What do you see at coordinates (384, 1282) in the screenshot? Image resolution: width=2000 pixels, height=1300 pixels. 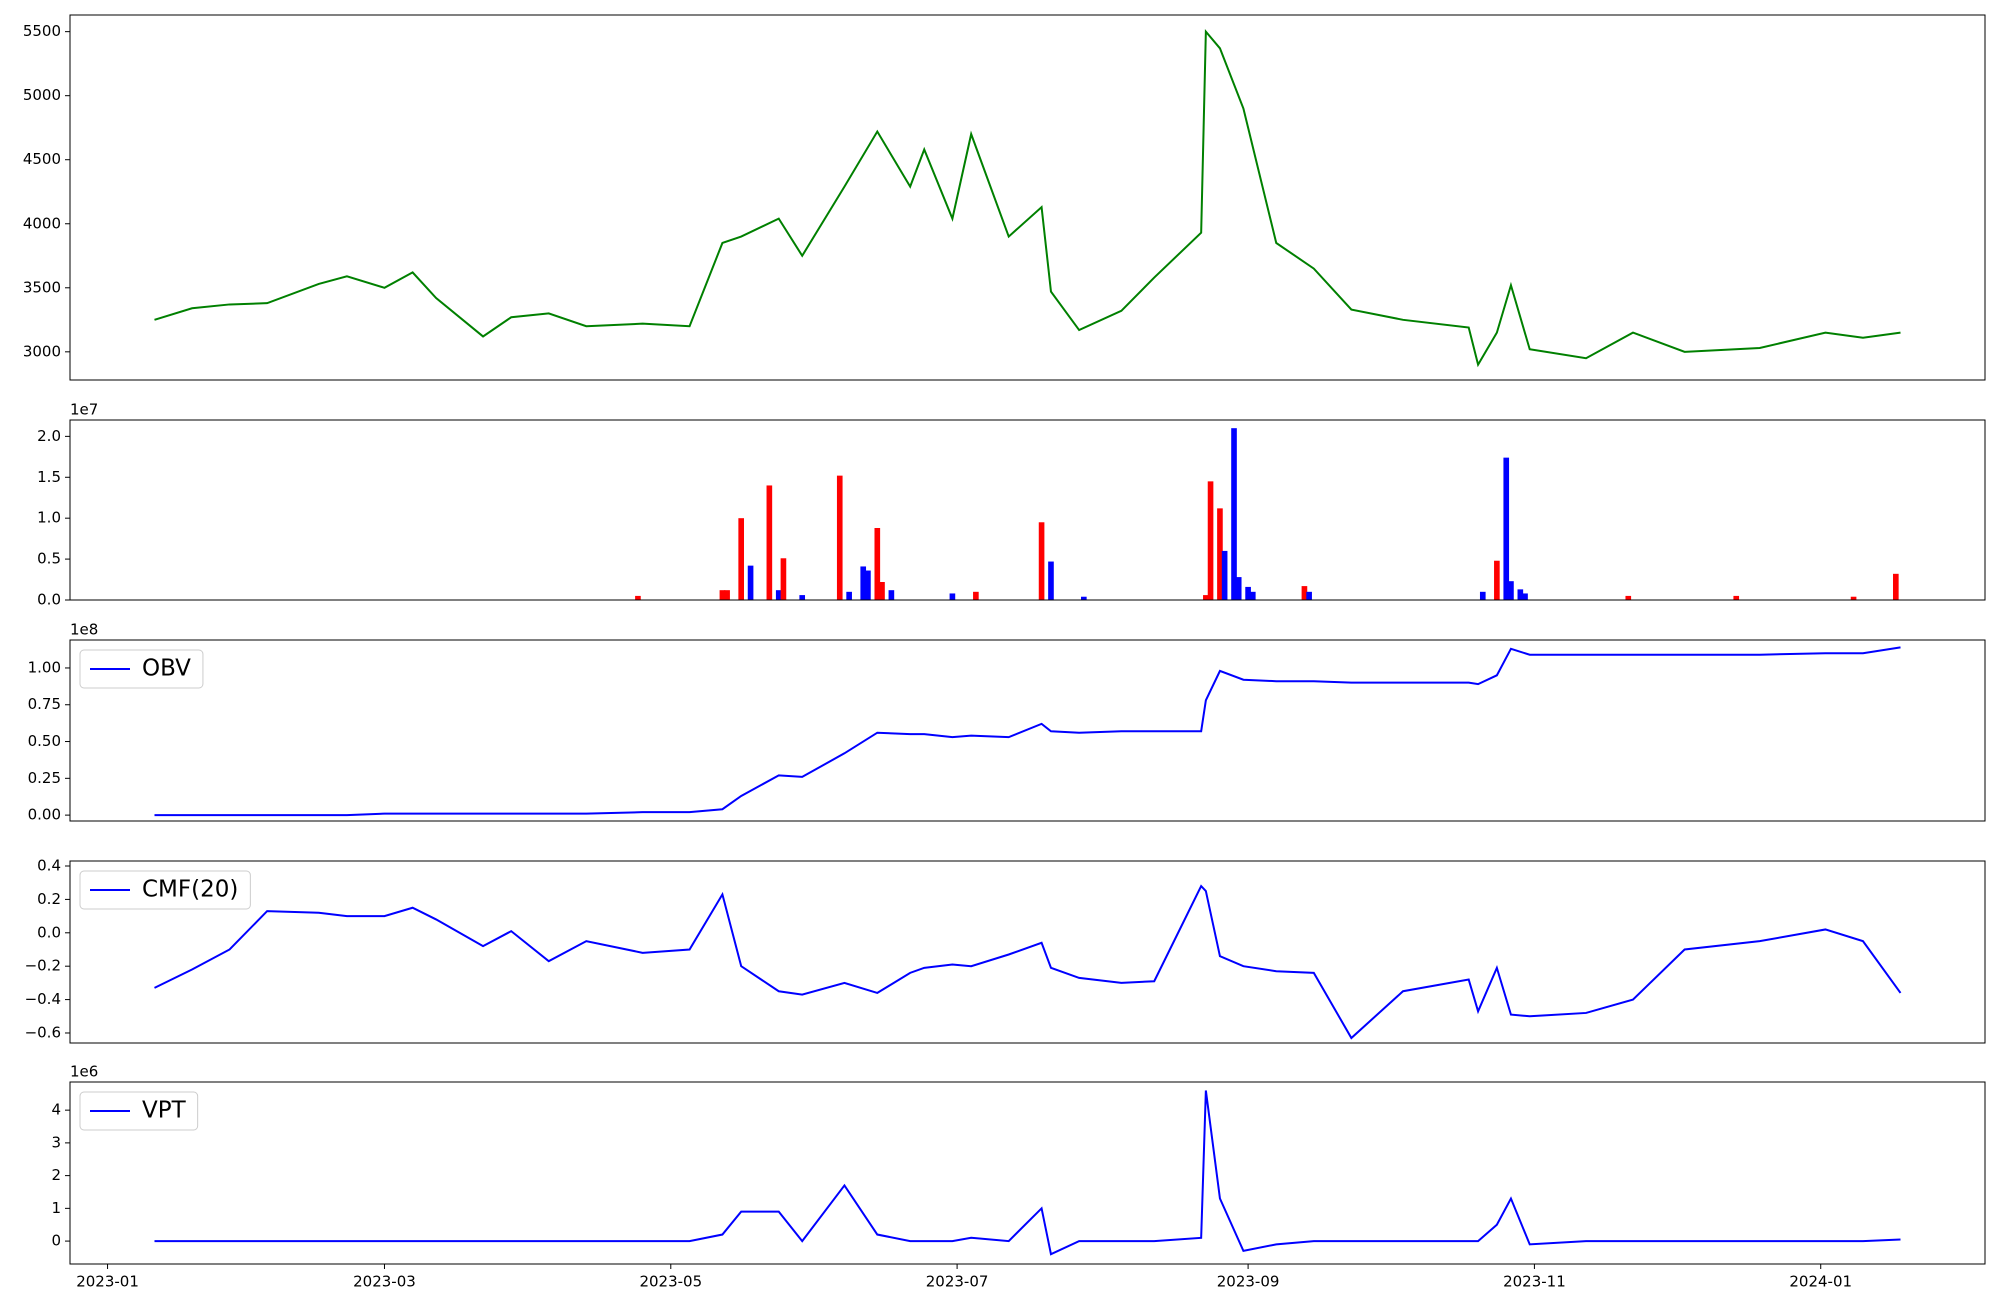 I see `x-tick-label: 2023-03` at bounding box center [384, 1282].